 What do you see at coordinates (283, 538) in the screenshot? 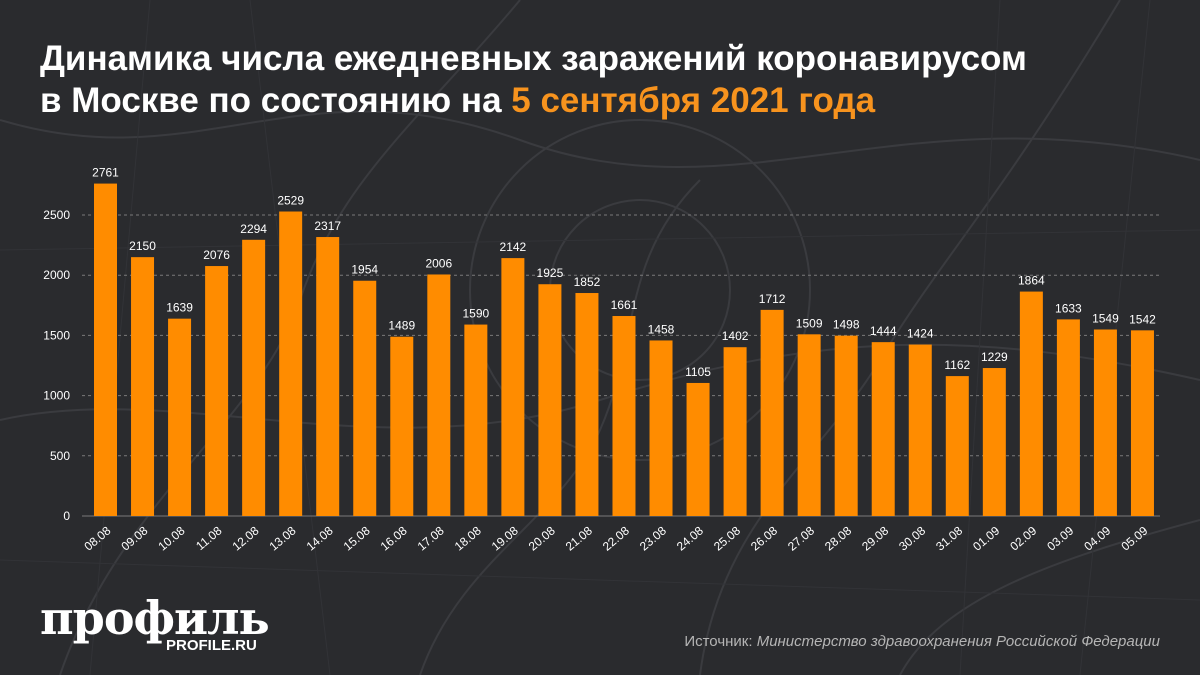
I see `x-tick-label: 13.08` at bounding box center [283, 538].